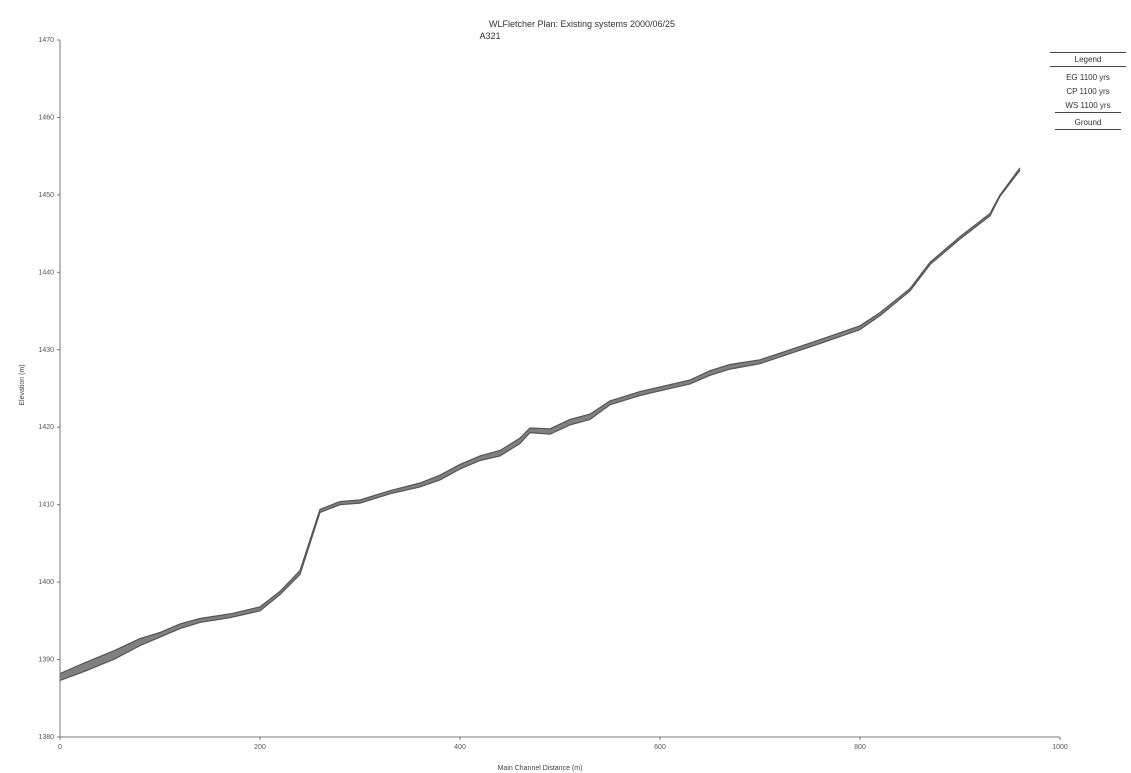  Describe the element at coordinates (1088, 112) in the screenshot. I see `legend-swatch-ws` at that location.